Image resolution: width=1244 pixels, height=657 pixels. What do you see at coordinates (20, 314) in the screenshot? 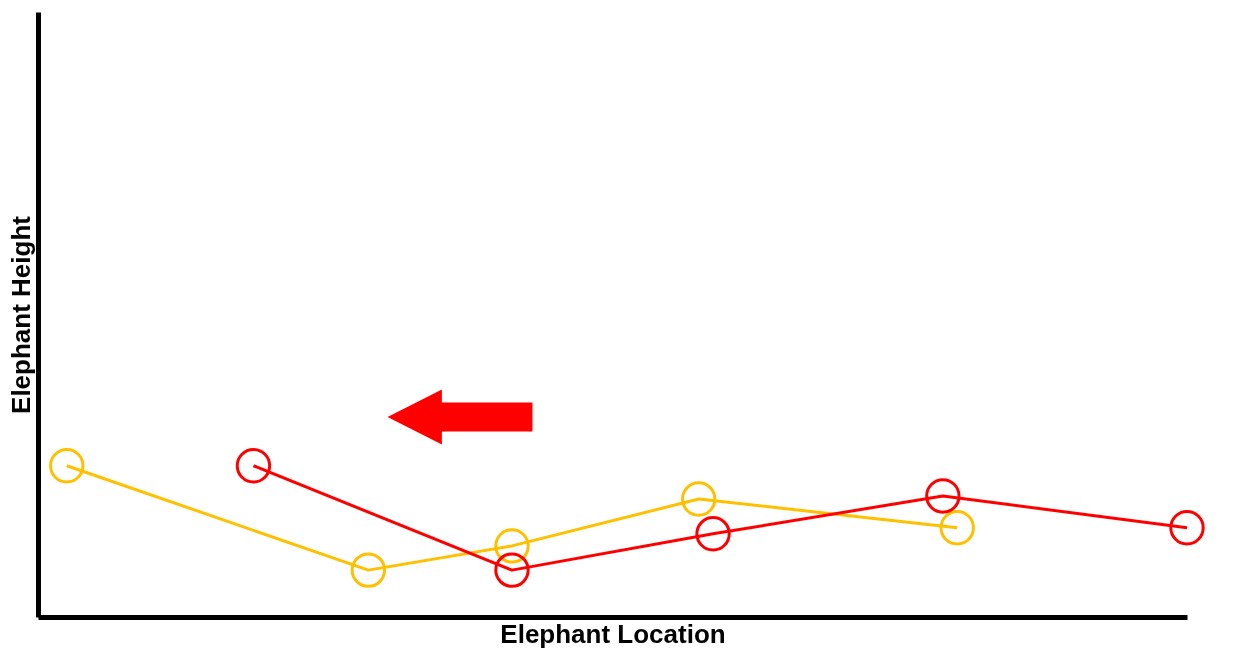
I see `y-axis-title: Elephant Height` at bounding box center [20, 314].